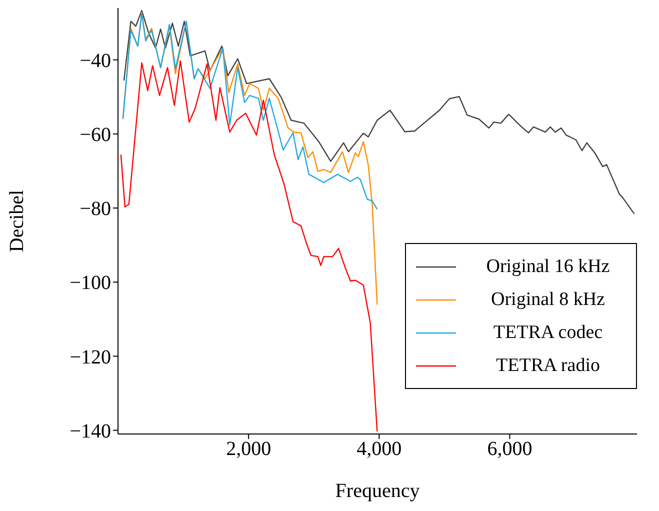  Describe the element at coordinates (548, 333) in the screenshot. I see `legend-label: TETRA codec` at that location.